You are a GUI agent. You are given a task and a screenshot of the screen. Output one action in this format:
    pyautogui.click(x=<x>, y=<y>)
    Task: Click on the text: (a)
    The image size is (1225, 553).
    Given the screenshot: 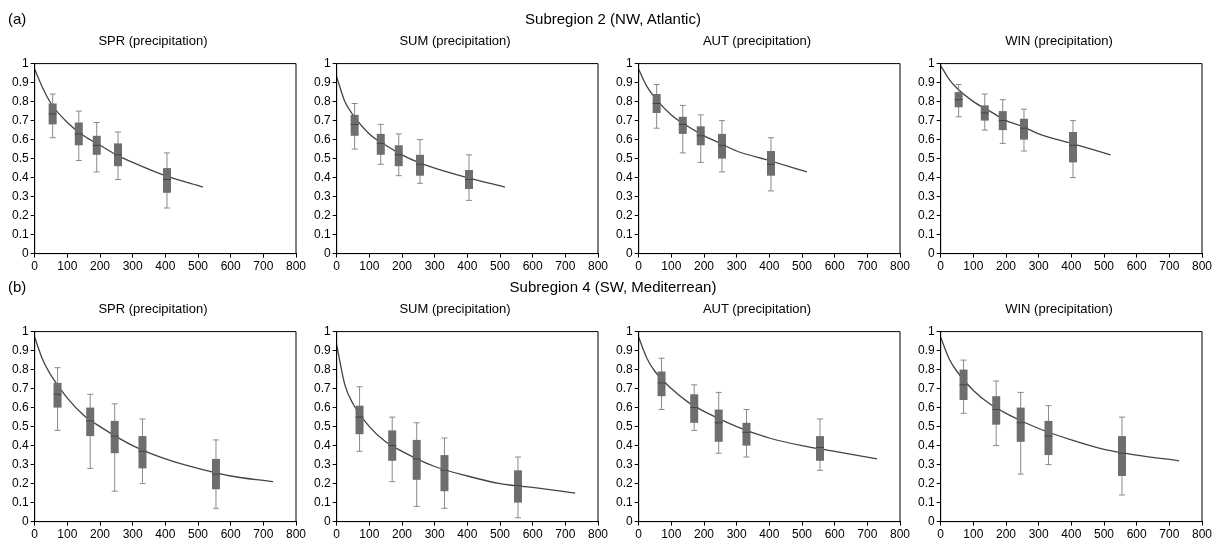 What is the action you would take?
    pyautogui.click(x=17, y=18)
    